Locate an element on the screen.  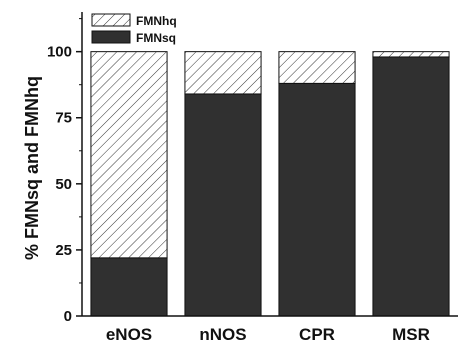
bar-fmnhq-cpr is located at coordinates (317, 67).